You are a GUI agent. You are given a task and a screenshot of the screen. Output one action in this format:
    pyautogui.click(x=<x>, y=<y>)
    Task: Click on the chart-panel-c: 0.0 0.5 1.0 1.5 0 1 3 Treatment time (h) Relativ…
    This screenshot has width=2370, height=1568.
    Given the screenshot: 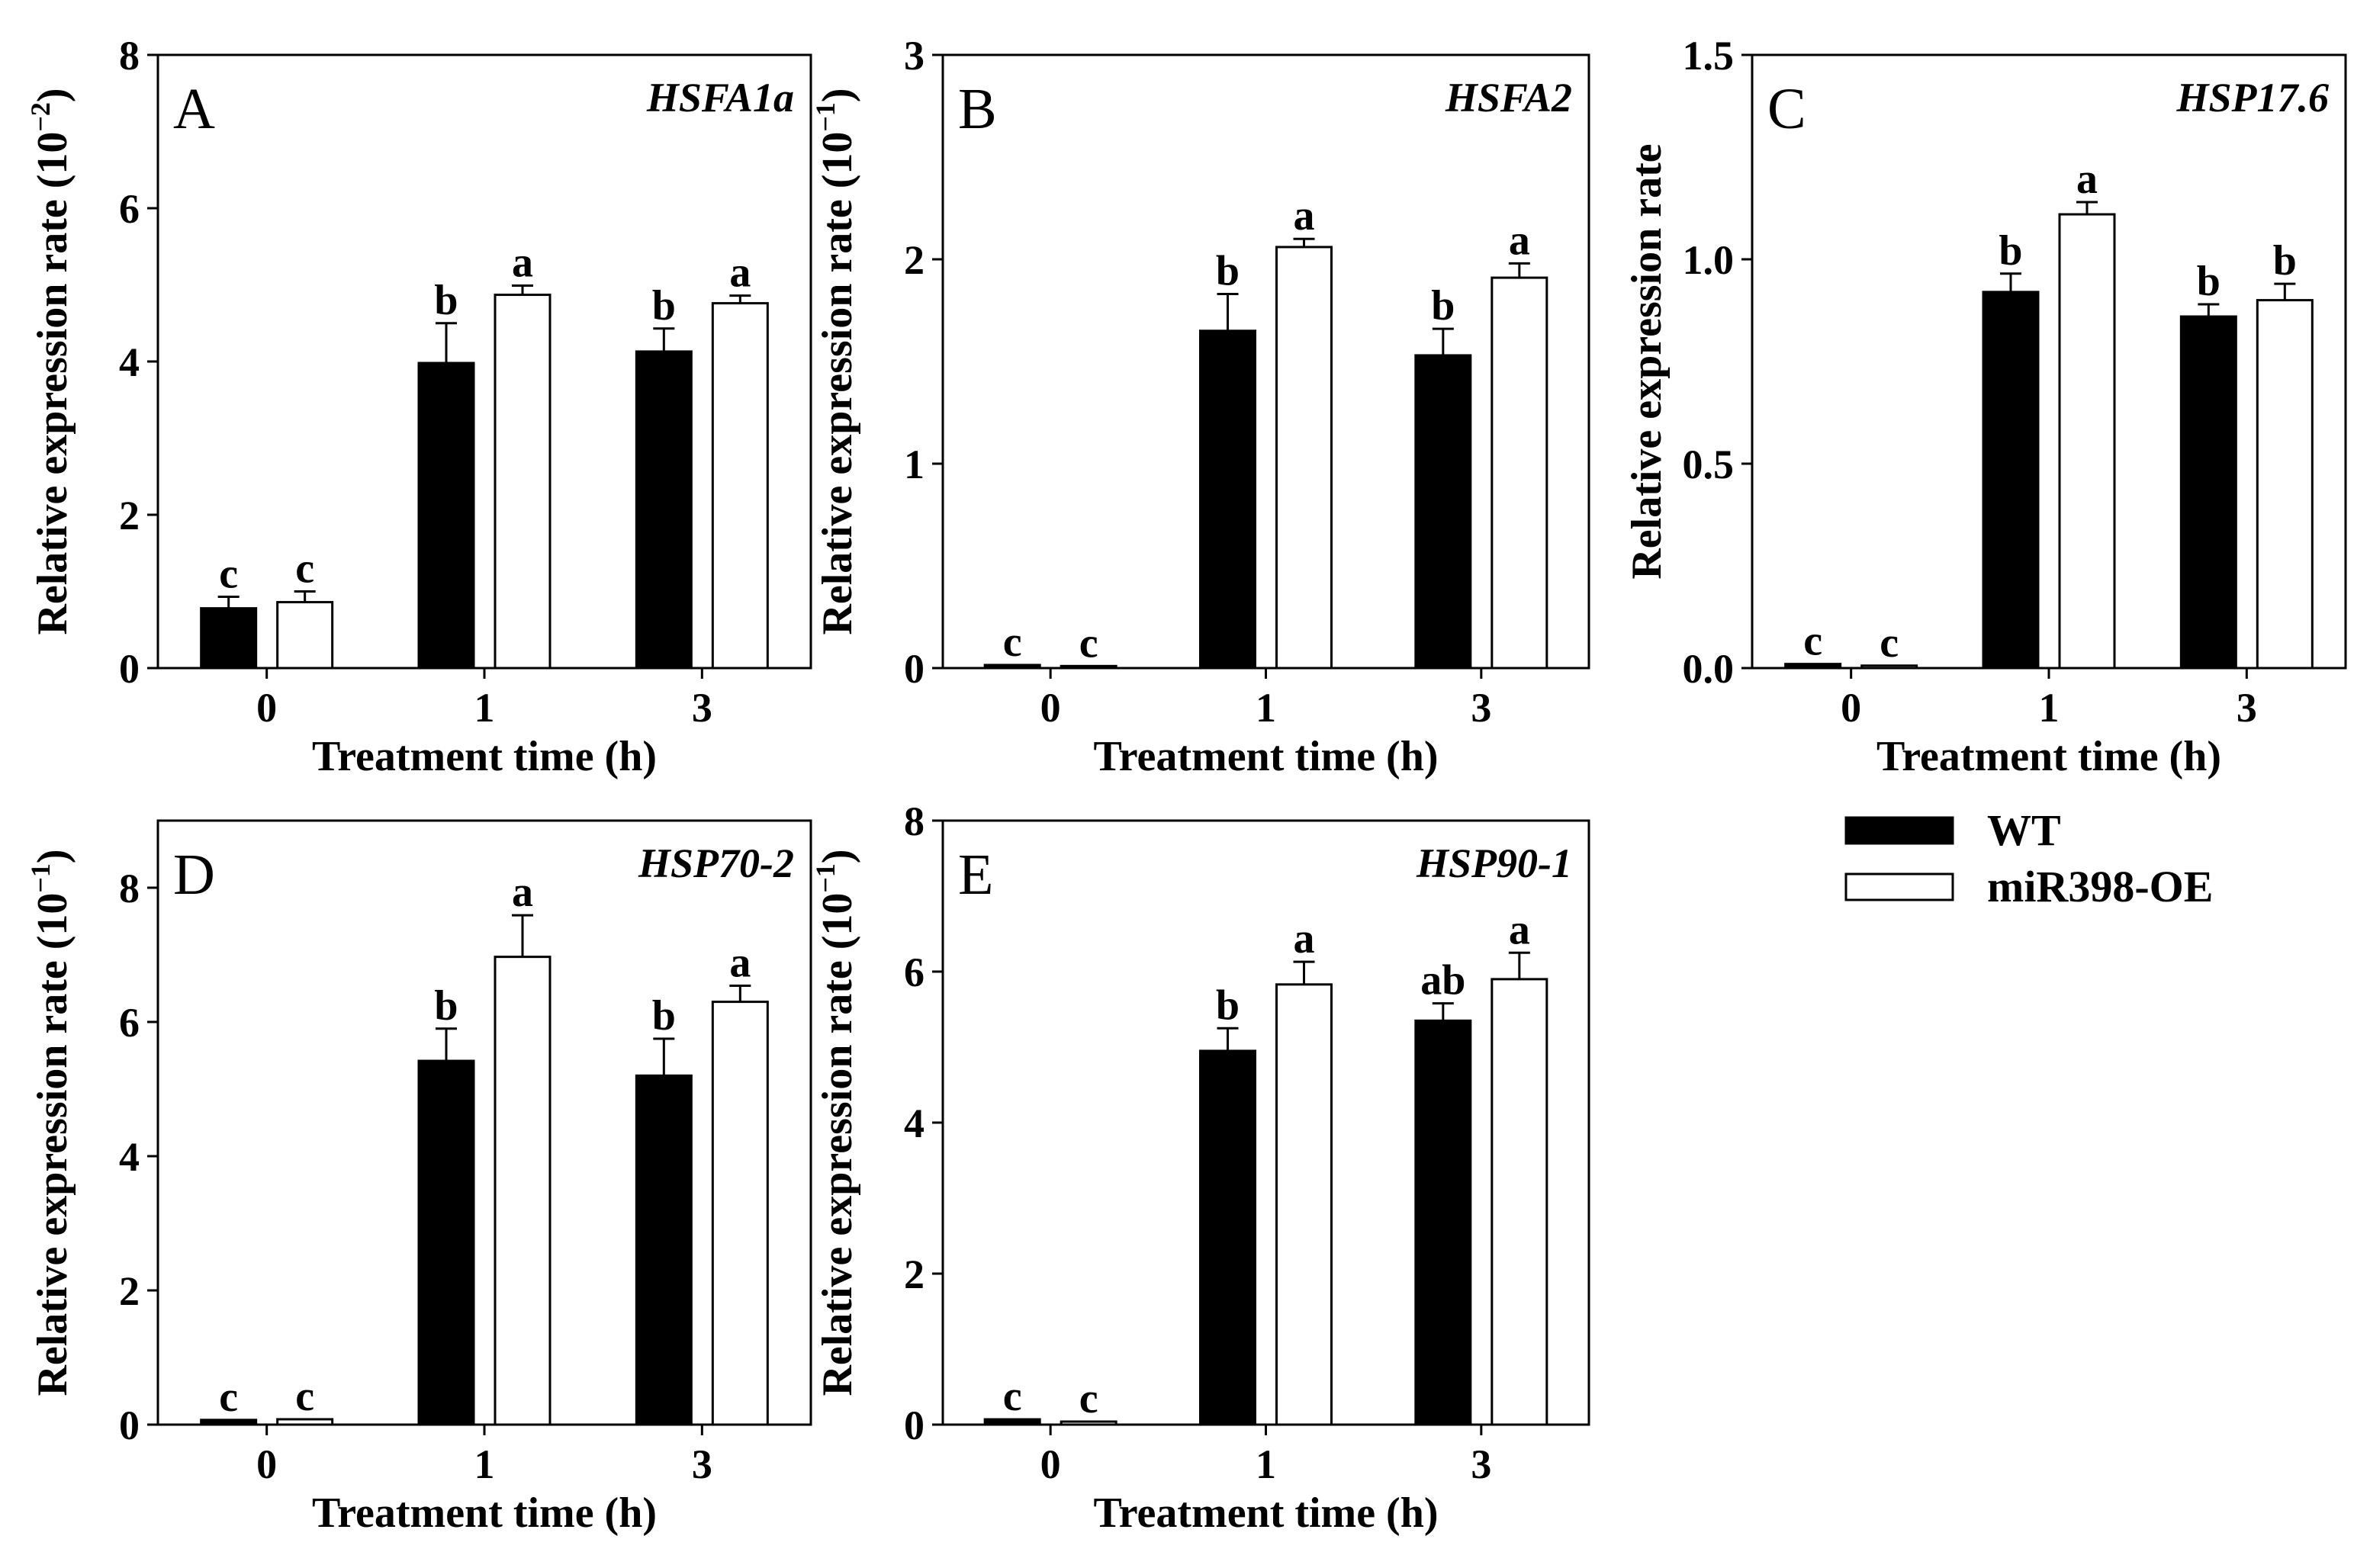 What is the action you would take?
    pyautogui.click(x=1985, y=406)
    